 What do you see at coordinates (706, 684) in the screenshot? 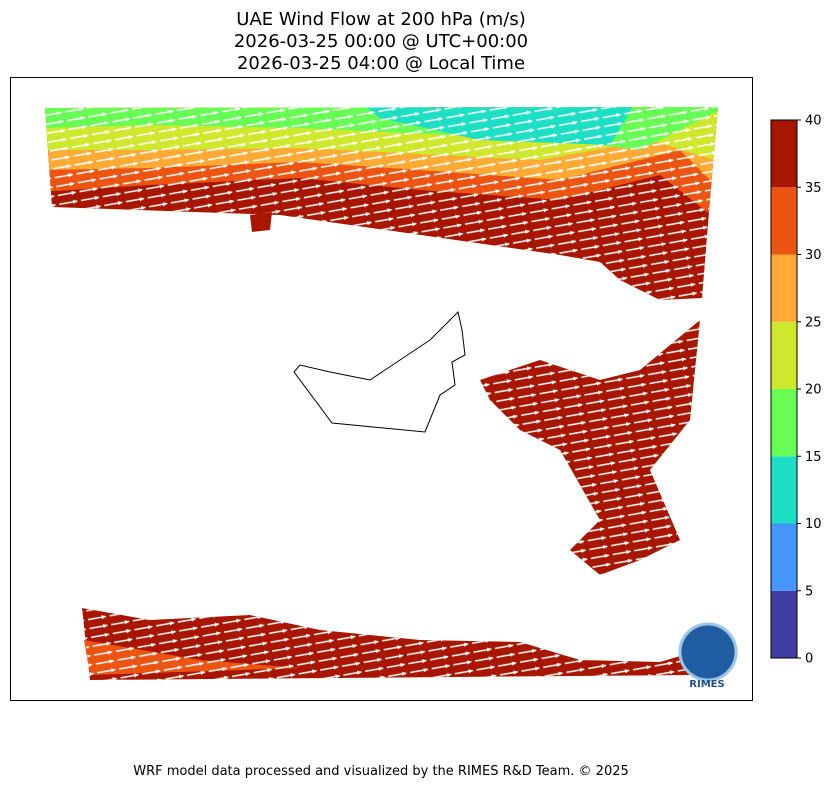
I see `logo-text: RIMES` at bounding box center [706, 684].